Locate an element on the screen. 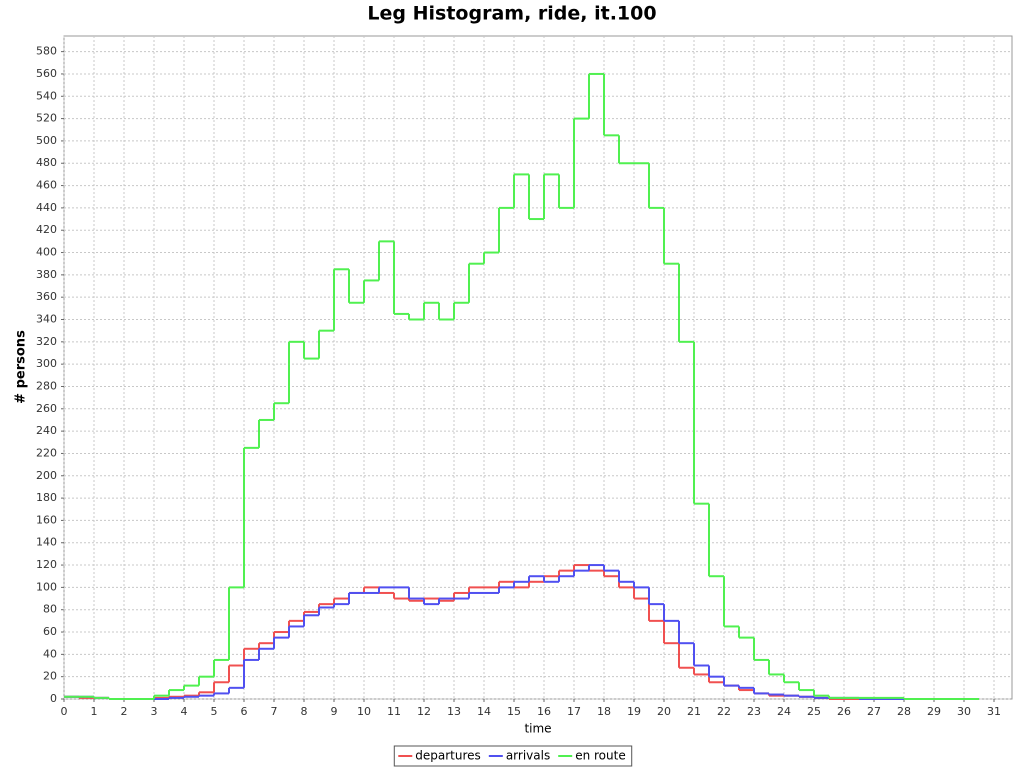 The height and width of the screenshot is (768, 1024). x-tick-label: 18 is located at coordinates (604, 711).